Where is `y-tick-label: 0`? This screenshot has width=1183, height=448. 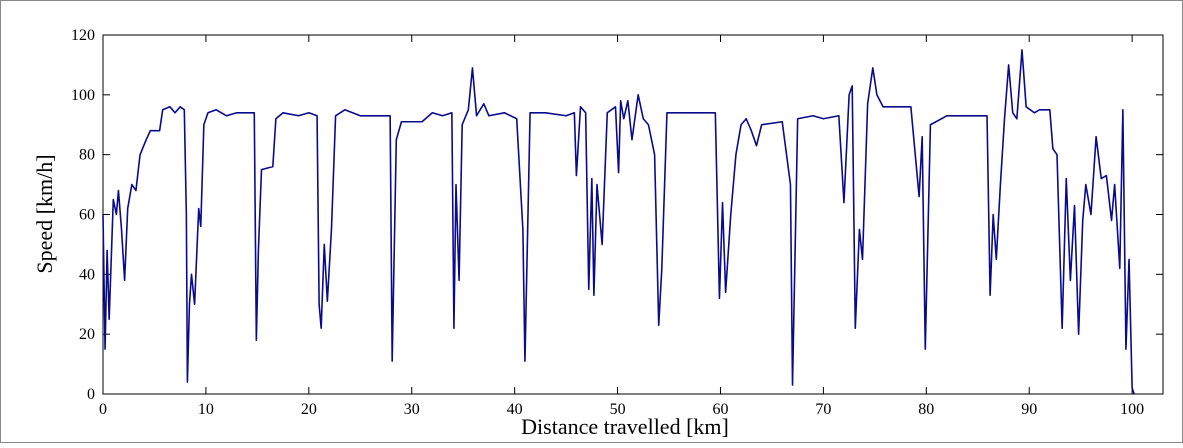 y-tick-label: 0 is located at coordinates (91, 394).